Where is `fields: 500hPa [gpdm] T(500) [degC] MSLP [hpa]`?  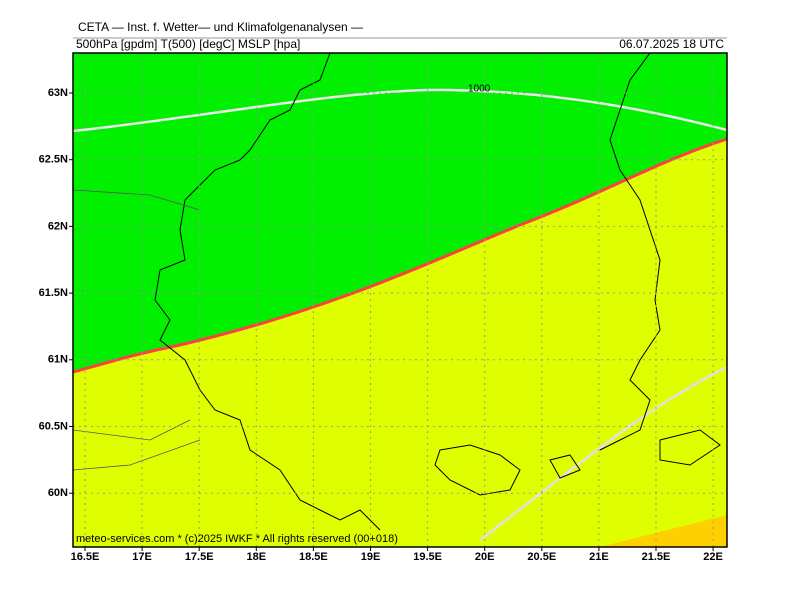
fields: 500hPa [gpdm] T(500) [degC] MSLP [hpa] is located at coordinates (188, 44).